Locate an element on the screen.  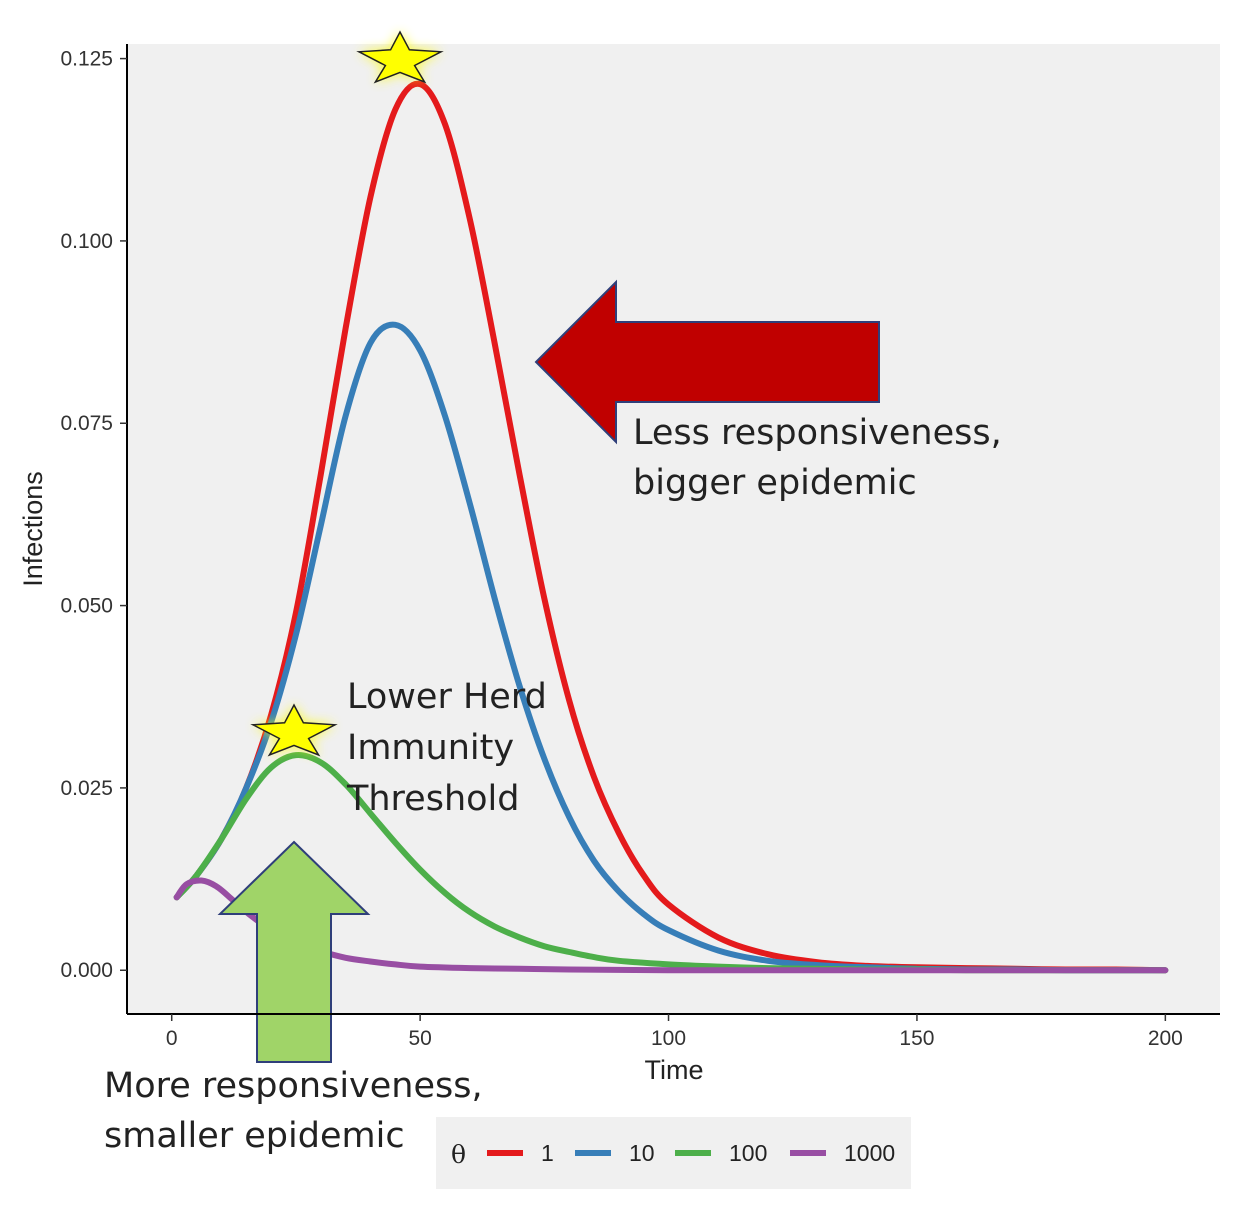
x-tick-label: 200 is located at coordinates (1165, 1038).